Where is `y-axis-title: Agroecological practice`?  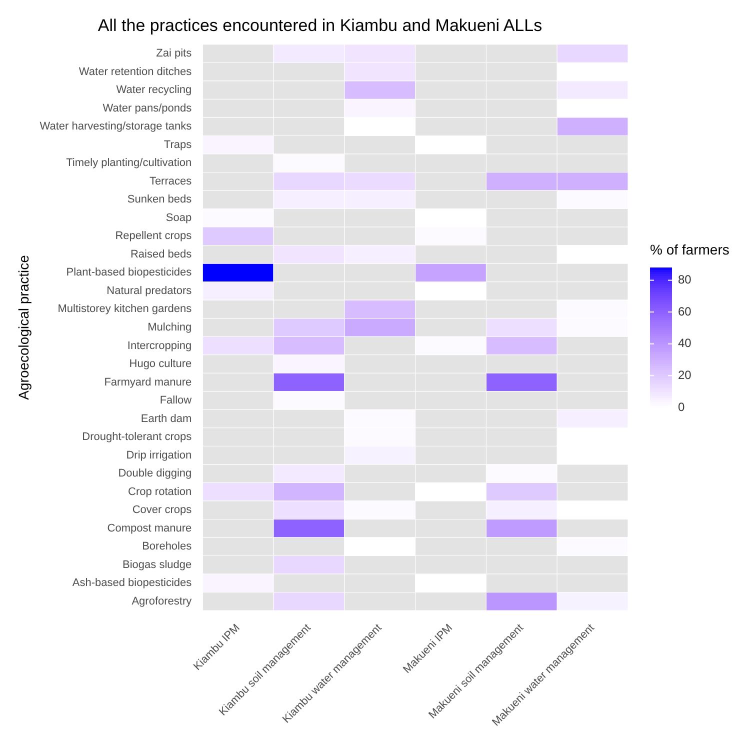
y-axis-title: Agroecological practice is located at coordinates (23, 327).